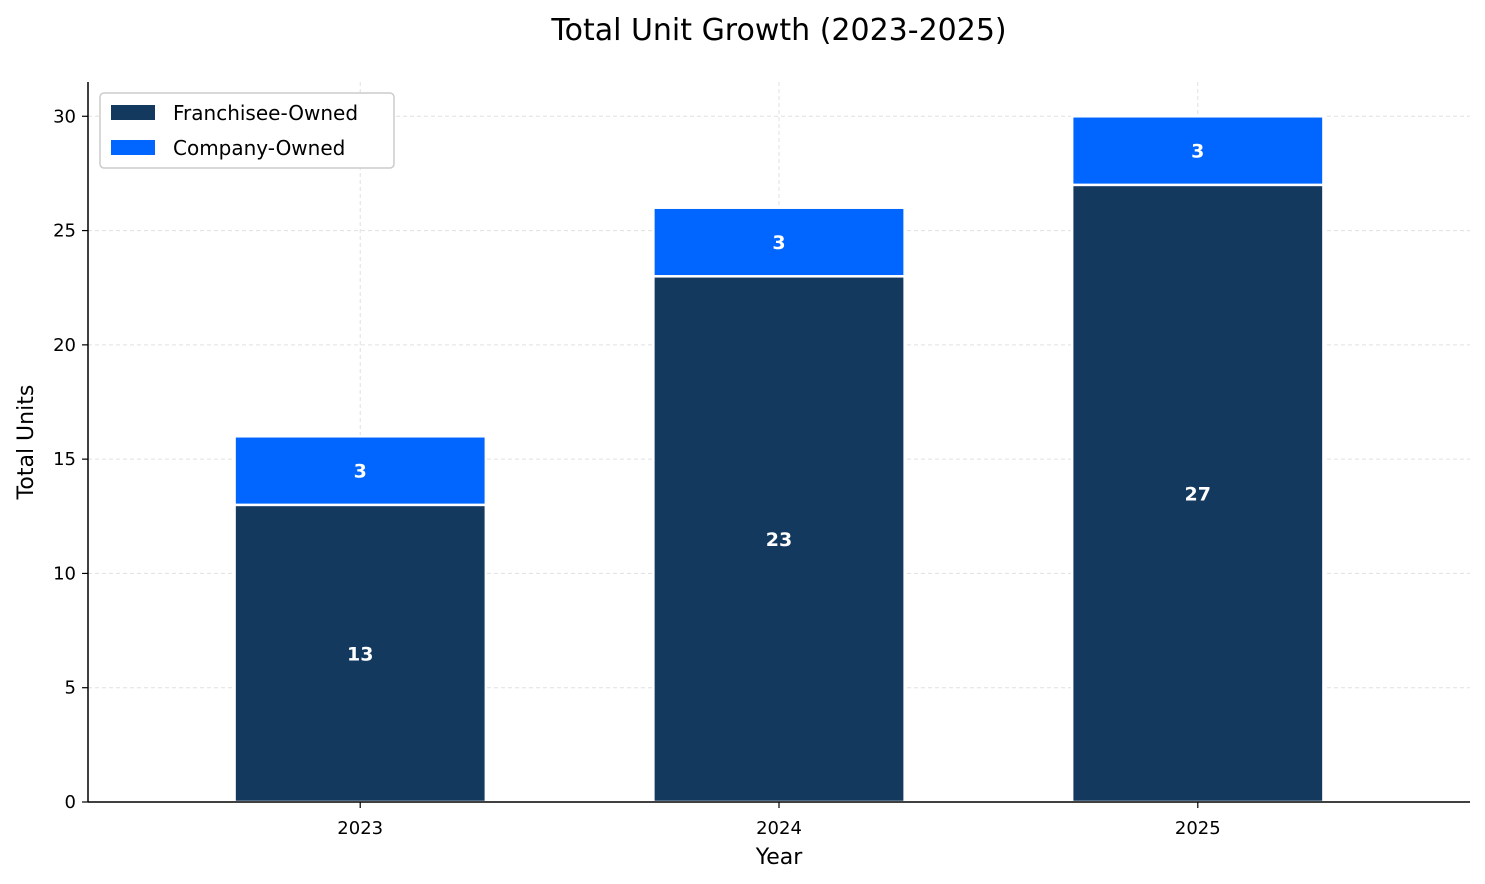 The height and width of the screenshot is (884, 1485). I want to click on label-franchisee-2024: 23, so click(779, 540).